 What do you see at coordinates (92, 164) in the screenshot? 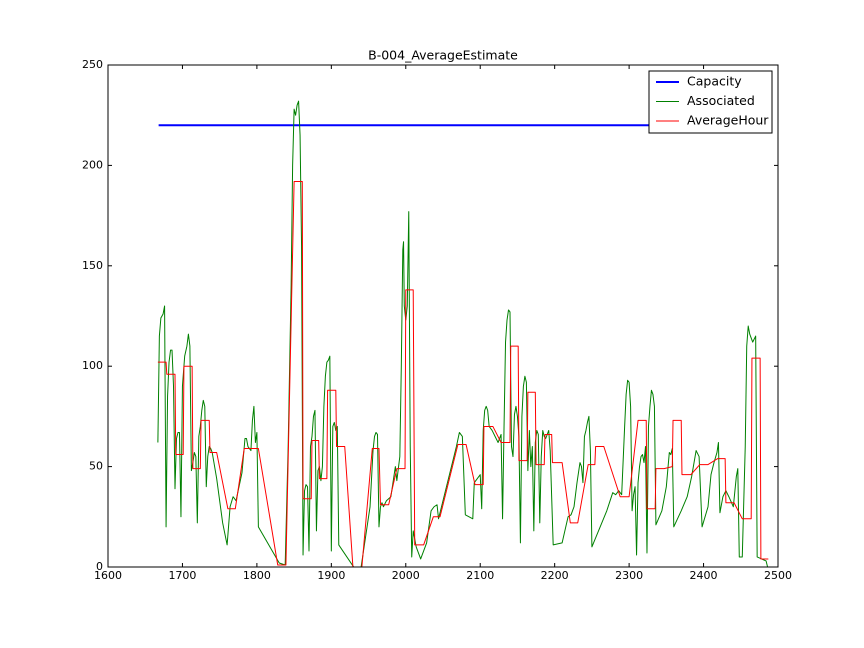
I see `y-tick-label: 200` at bounding box center [92, 164].